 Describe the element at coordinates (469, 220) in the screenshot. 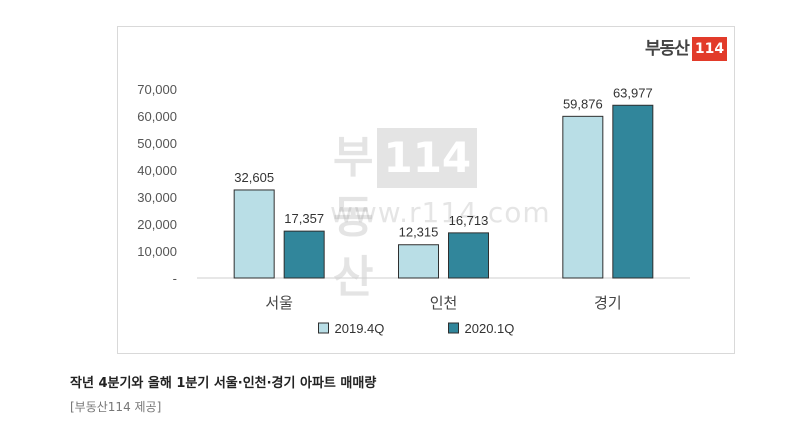

I see `data-label: 16,713` at that location.